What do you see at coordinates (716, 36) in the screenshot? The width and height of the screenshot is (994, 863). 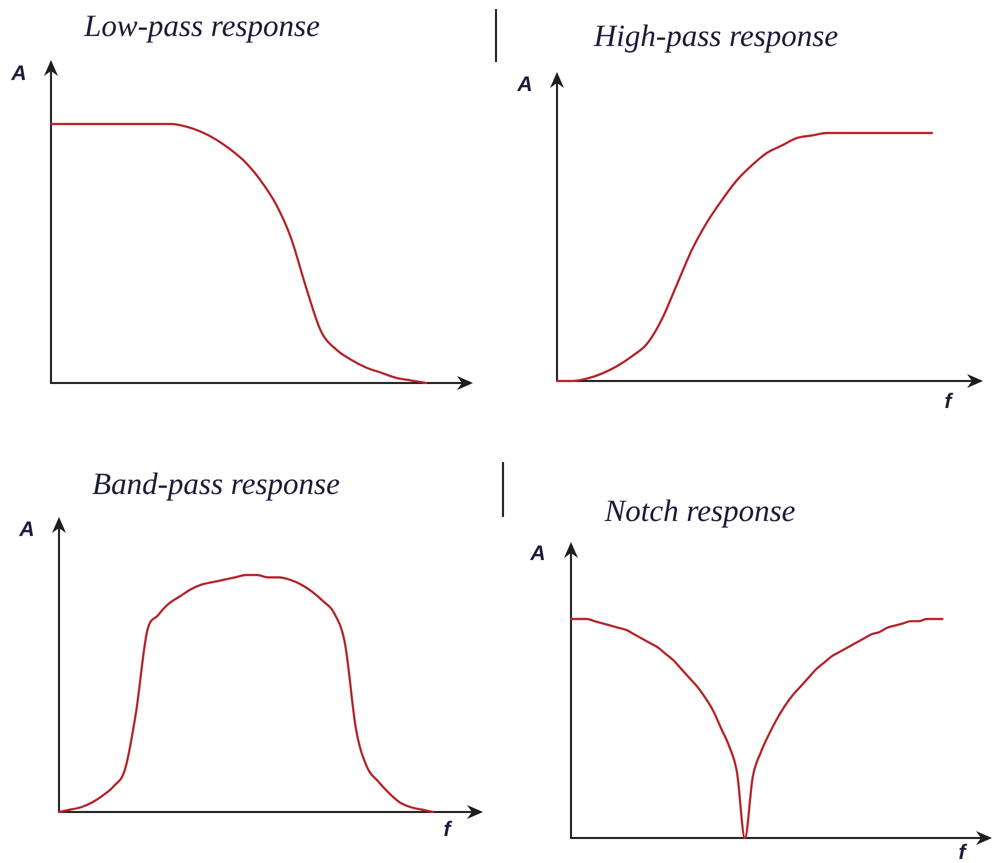 I see `chart-title: High-pass response` at bounding box center [716, 36].